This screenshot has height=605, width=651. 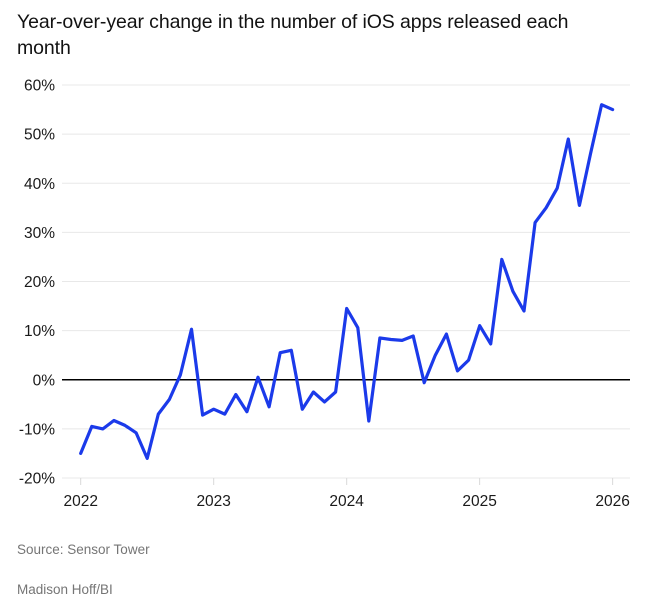 What do you see at coordinates (39, 86) in the screenshot?
I see `y-axis-label: 60%` at bounding box center [39, 86].